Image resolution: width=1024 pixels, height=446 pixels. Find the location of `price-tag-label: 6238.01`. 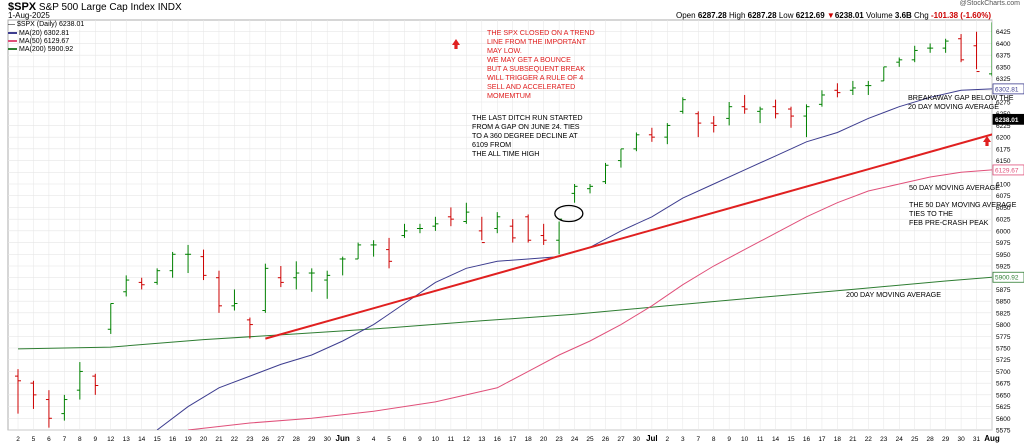

price-tag-label: 6238.01 is located at coordinates (1007, 120).